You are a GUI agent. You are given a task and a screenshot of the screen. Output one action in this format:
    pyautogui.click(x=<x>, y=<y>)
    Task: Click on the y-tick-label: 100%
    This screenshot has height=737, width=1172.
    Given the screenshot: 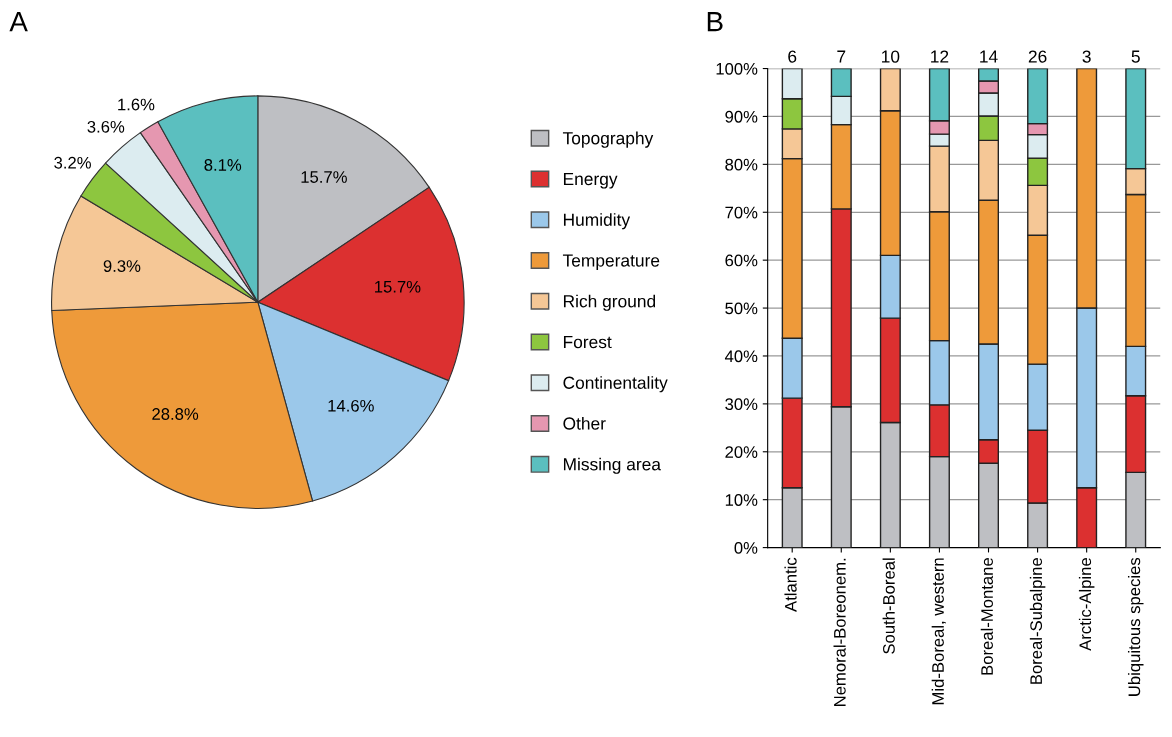 What is the action you would take?
    pyautogui.click(x=737, y=68)
    